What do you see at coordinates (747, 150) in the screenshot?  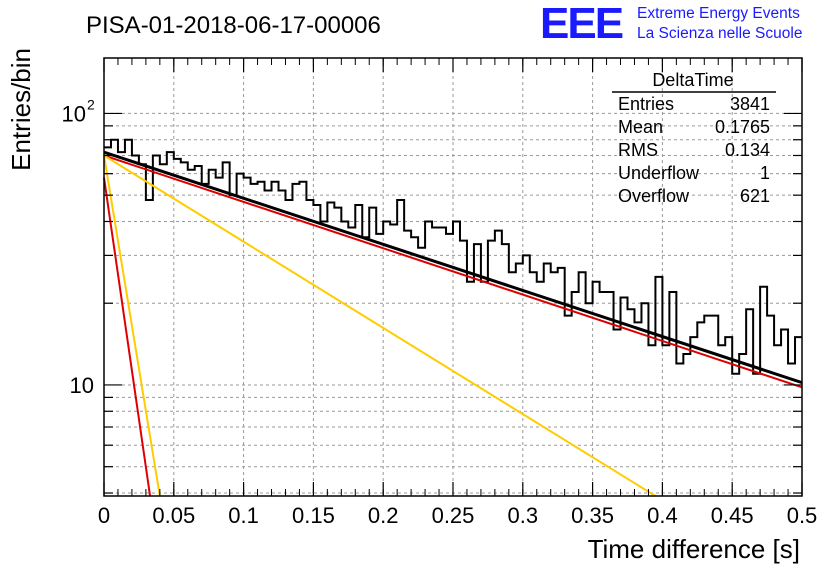 I see `stats-value: 0.134` at bounding box center [747, 150].